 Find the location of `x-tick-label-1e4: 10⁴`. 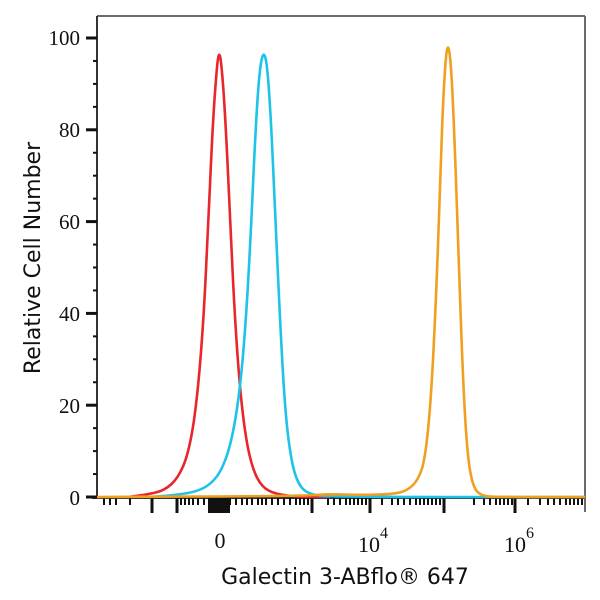

x-tick-label-1e4: 10⁴ is located at coordinates (373, 541).